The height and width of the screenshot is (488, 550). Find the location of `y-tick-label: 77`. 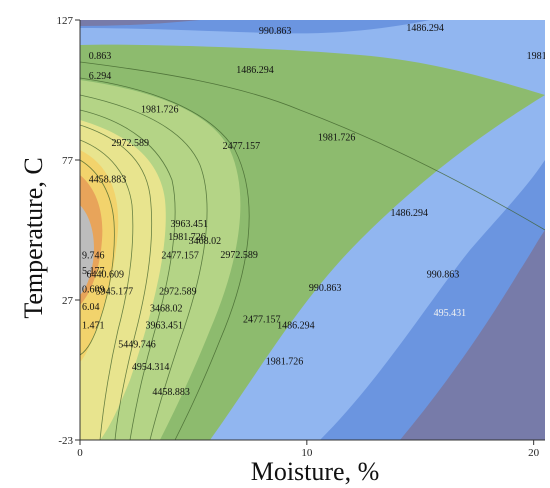

y-tick-label: 77 is located at coordinates (68, 161).